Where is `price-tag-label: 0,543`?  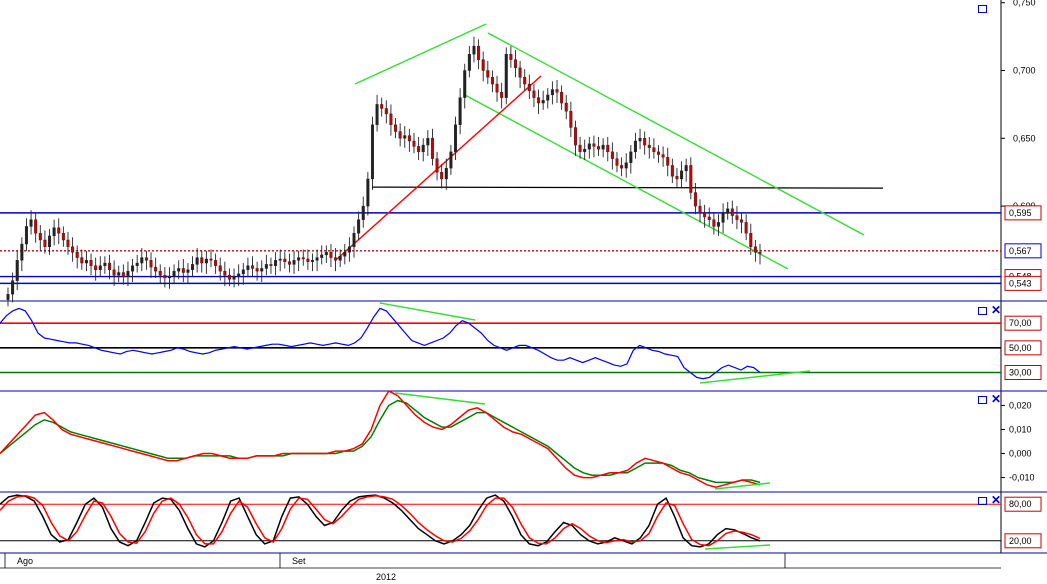 price-tag-label: 0,543 is located at coordinates (1020, 283).